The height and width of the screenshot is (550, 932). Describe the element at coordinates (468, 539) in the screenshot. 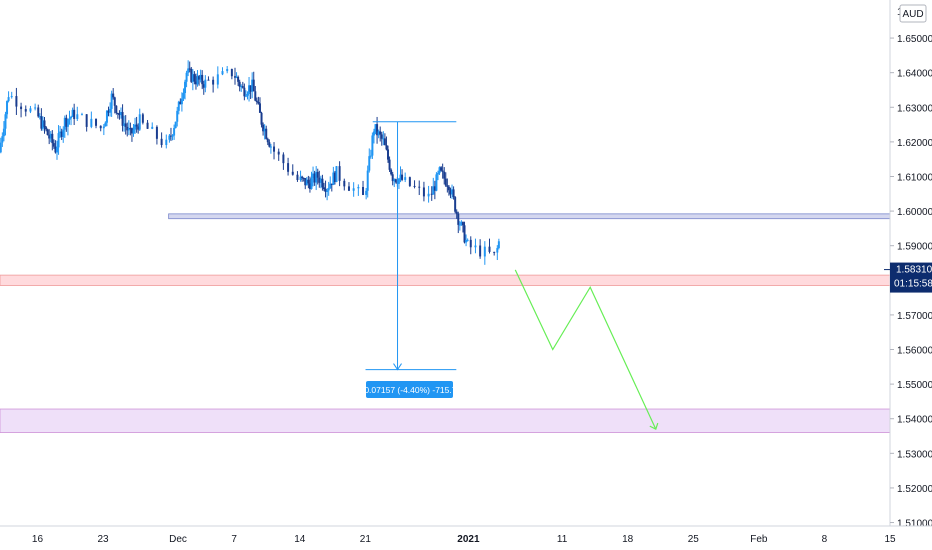

I see `time-tick-label: 2021` at that location.